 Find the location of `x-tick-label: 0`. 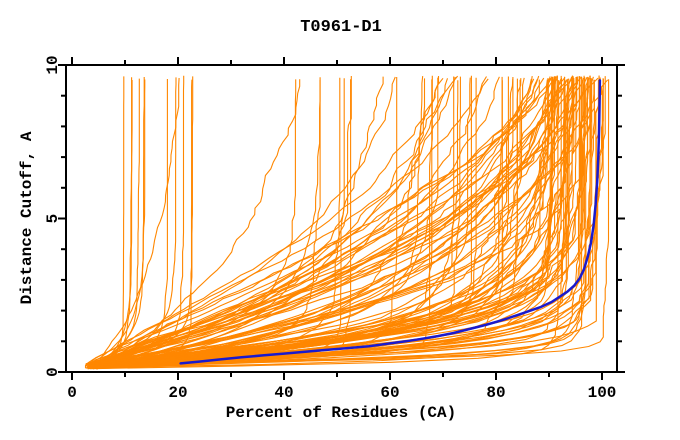

x-tick-label: 0 is located at coordinates (72, 393).